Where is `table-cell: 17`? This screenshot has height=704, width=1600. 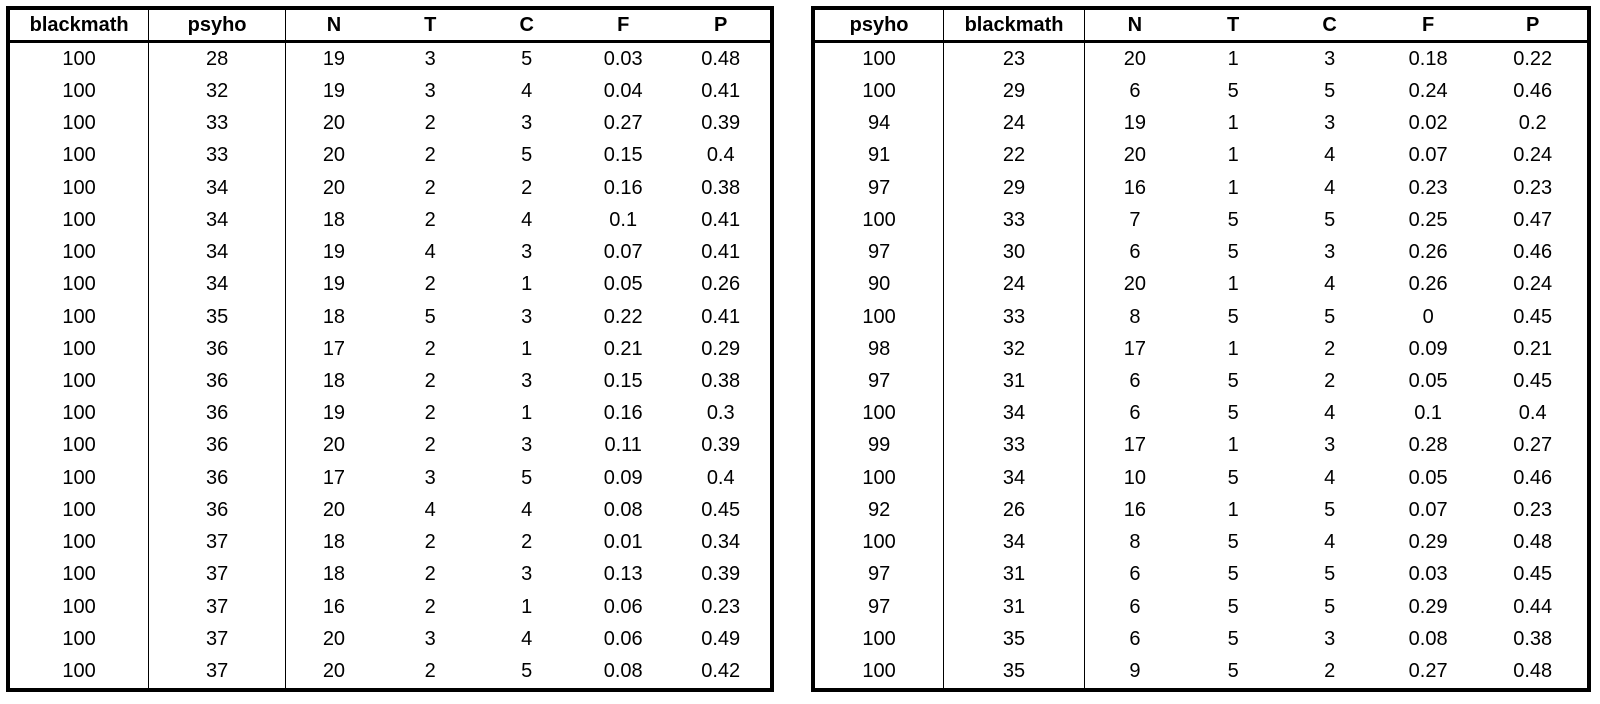 table-cell: 17 is located at coordinates (1135, 445).